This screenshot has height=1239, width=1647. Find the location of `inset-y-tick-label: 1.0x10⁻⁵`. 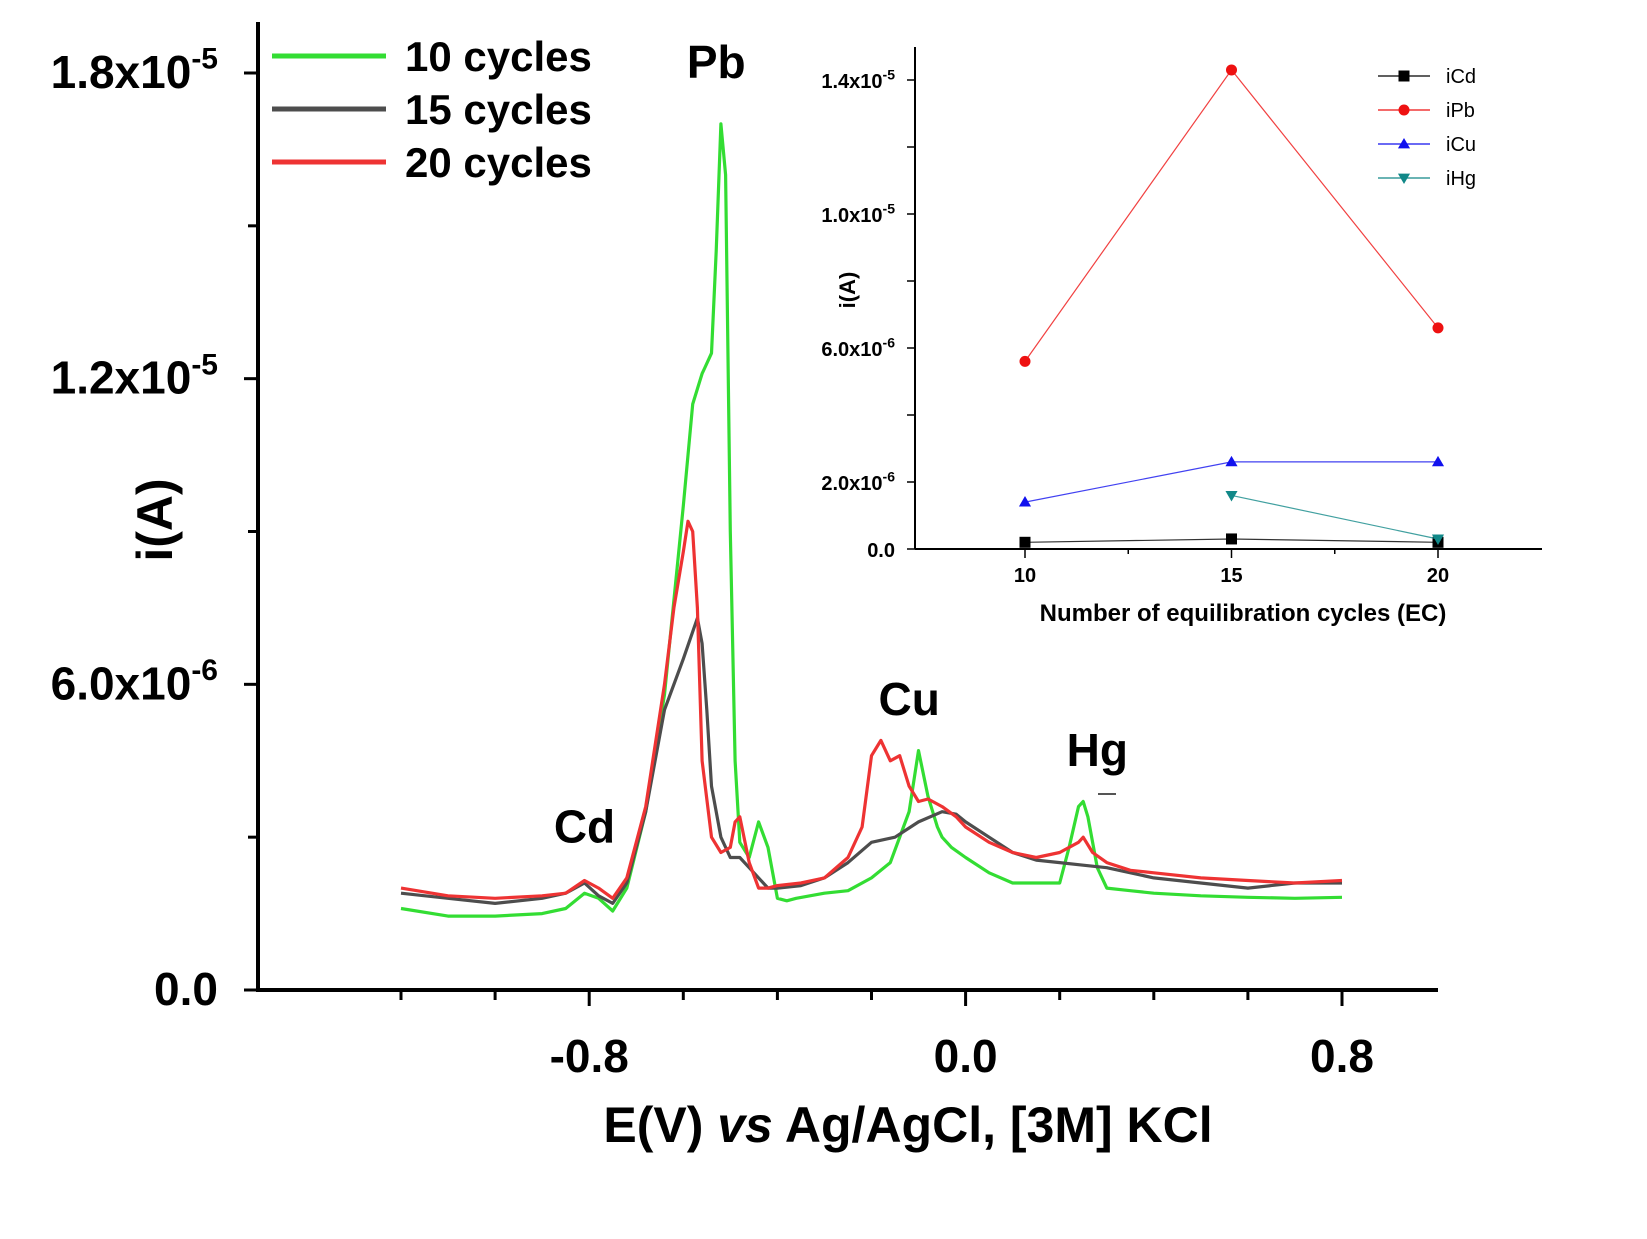

inset-y-tick-label: 1.0x10⁻⁵ is located at coordinates (858, 214).